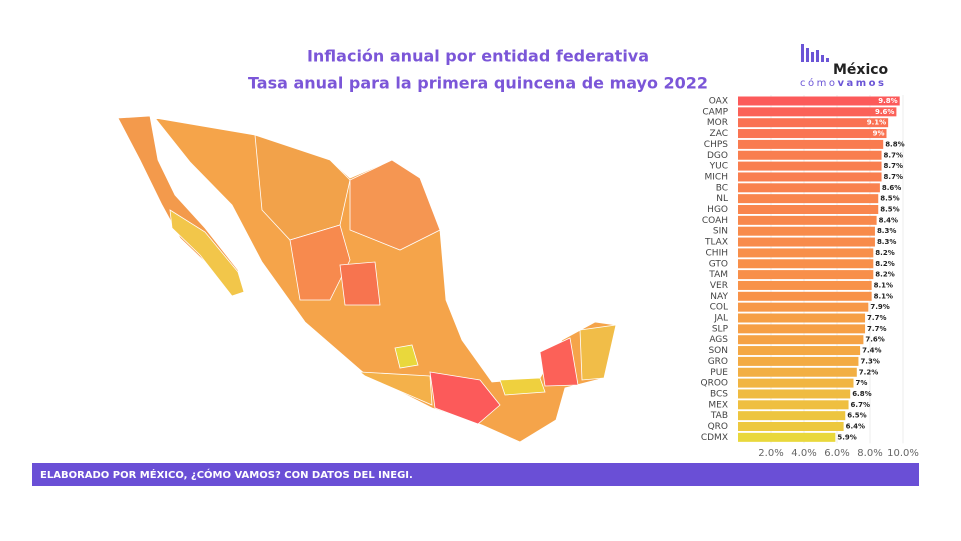  What do you see at coordinates (722, 199) in the screenshot?
I see `y-tick-label: NL` at bounding box center [722, 199].